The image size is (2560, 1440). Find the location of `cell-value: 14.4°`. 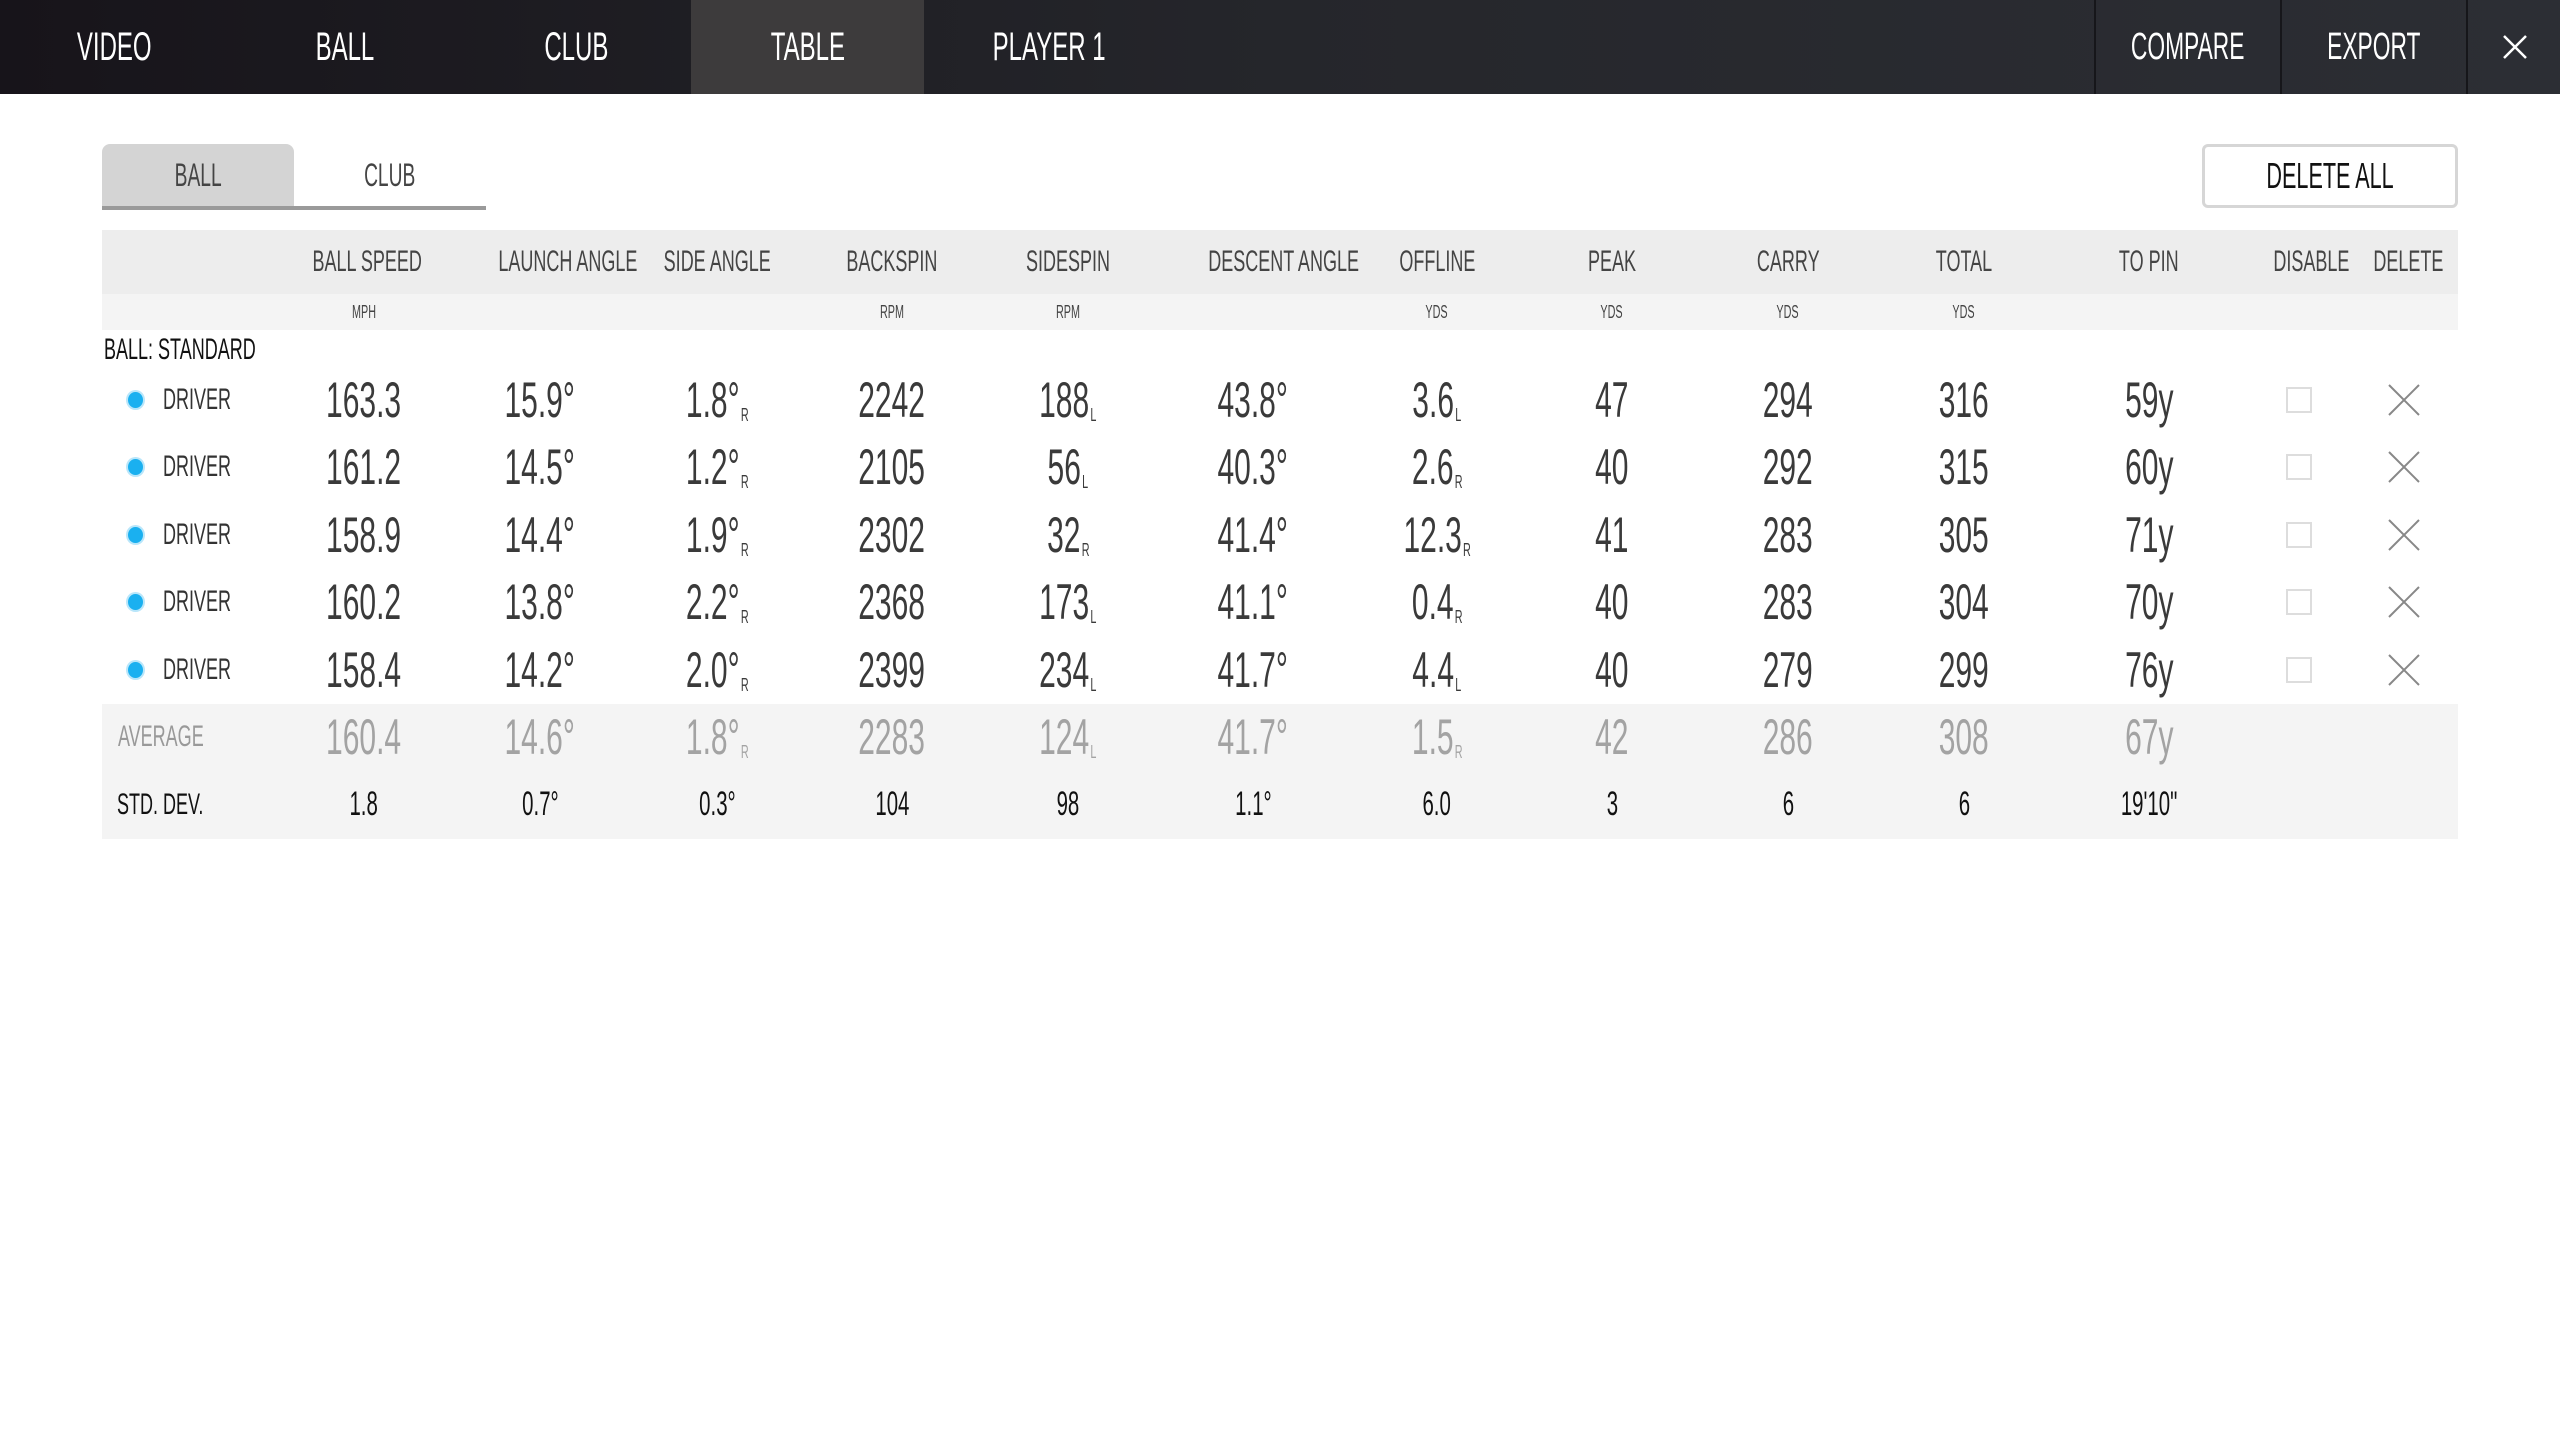

cell-value: 14.4° is located at coordinates (540, 534).